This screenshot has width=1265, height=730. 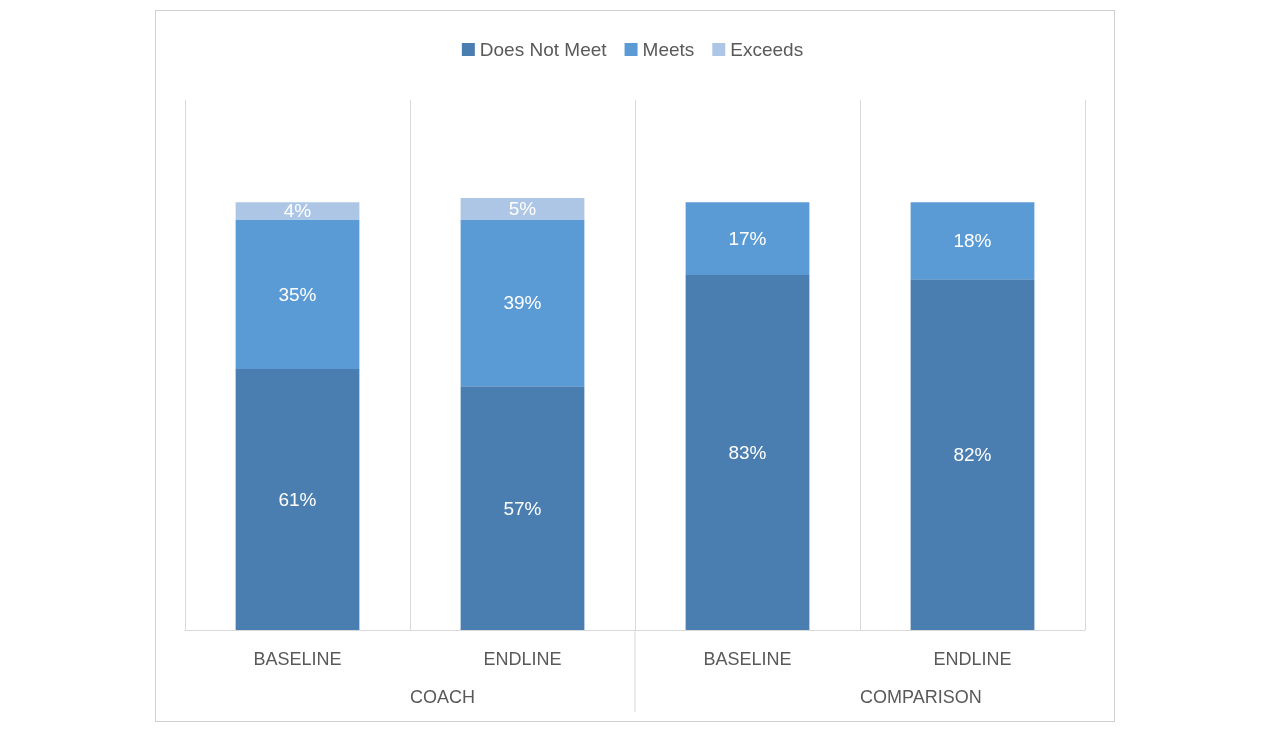 What do you see at coordinates (442, 697) in the screenshot?
I see `text: COACH` at bounding box center [442, 697].